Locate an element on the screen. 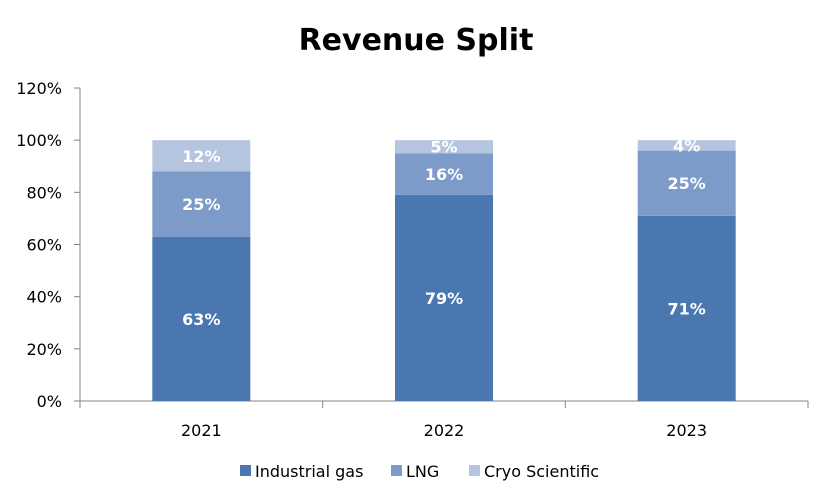 This screenshot has width=832, height=504. y-tick-label: 40% is located at coordinates (44, 297).